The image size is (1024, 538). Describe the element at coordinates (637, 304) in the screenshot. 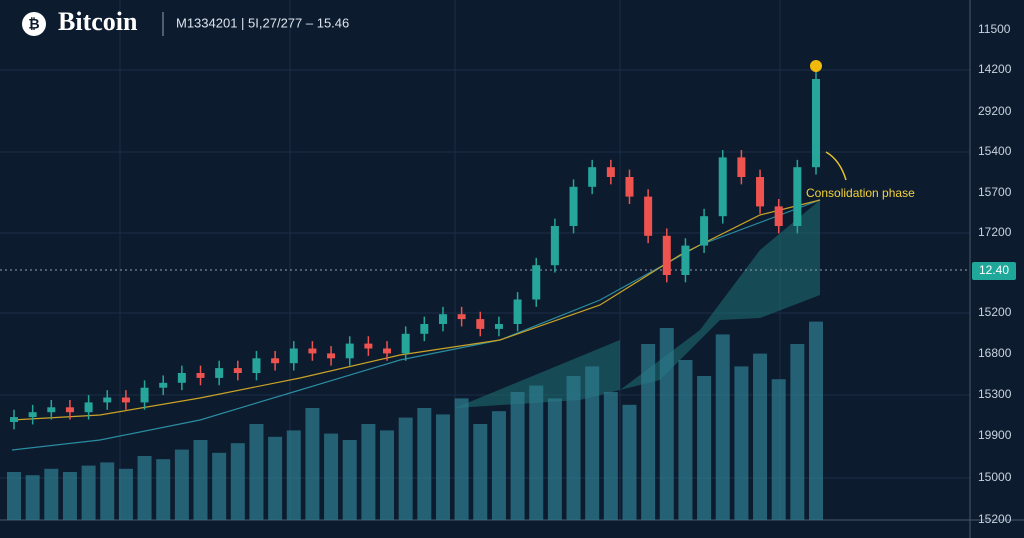

I see `area-band` at that location.